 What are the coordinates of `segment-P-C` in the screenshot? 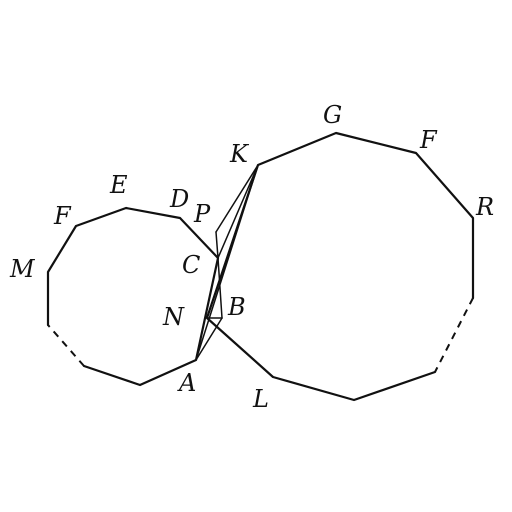 It's located at (217, 245).